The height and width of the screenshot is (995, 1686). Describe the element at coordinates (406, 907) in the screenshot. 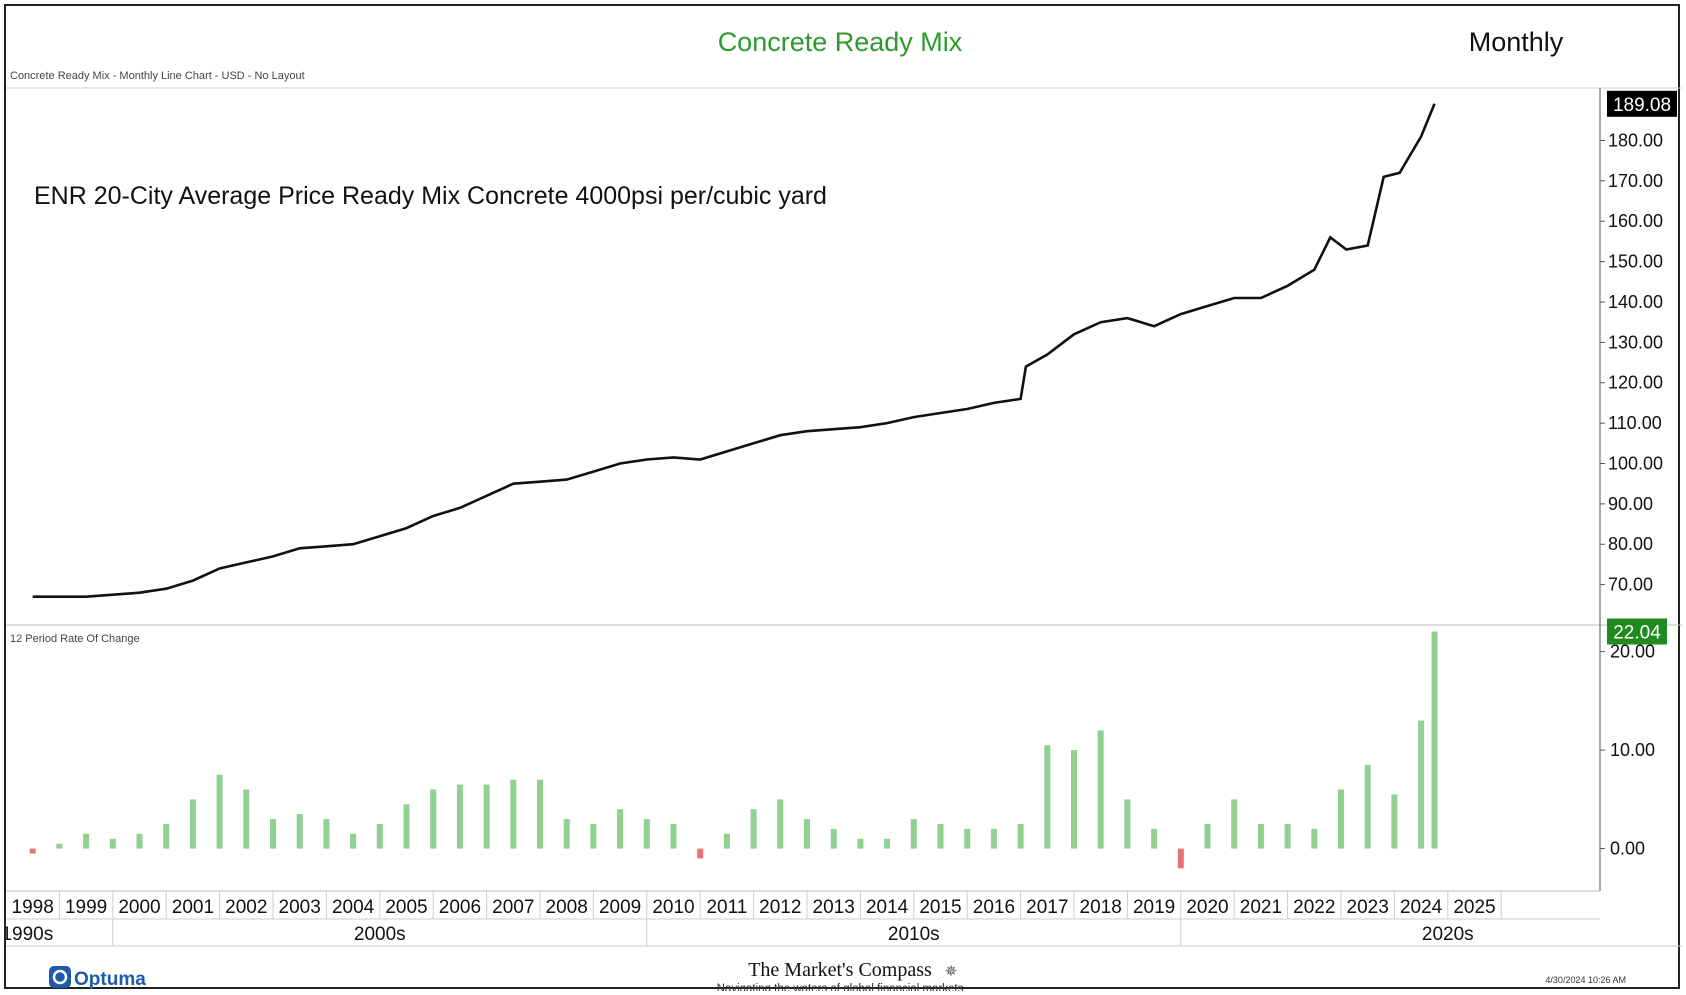

I see `x-year-label: 2005` at that location.